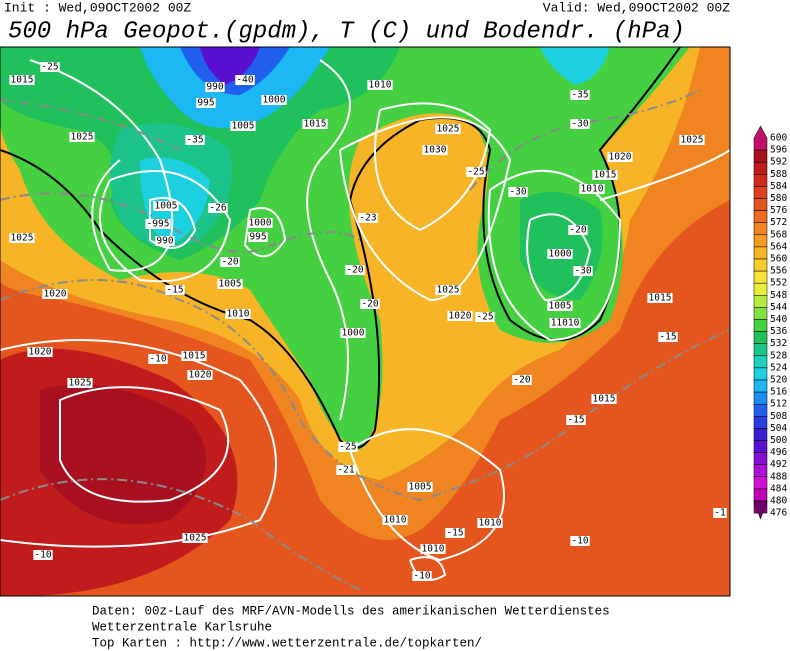 This screenshot has width=790, height=651. What do you see at coordinates (778, 355) in the screenshot?
I see `colorbar-label: 528` at bounding box center [778, 355].